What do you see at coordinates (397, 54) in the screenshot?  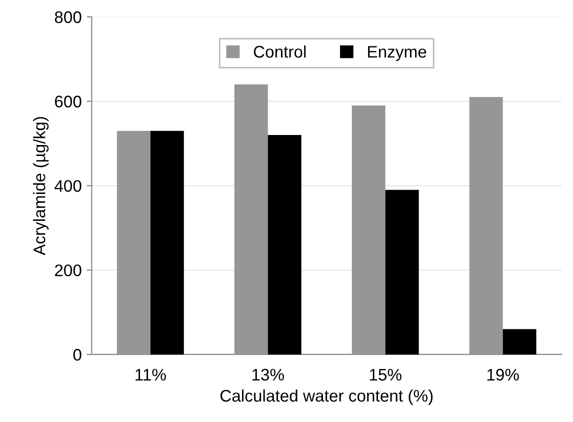 I see `legend-label: Enzyme` at bounding box center [397, 54].